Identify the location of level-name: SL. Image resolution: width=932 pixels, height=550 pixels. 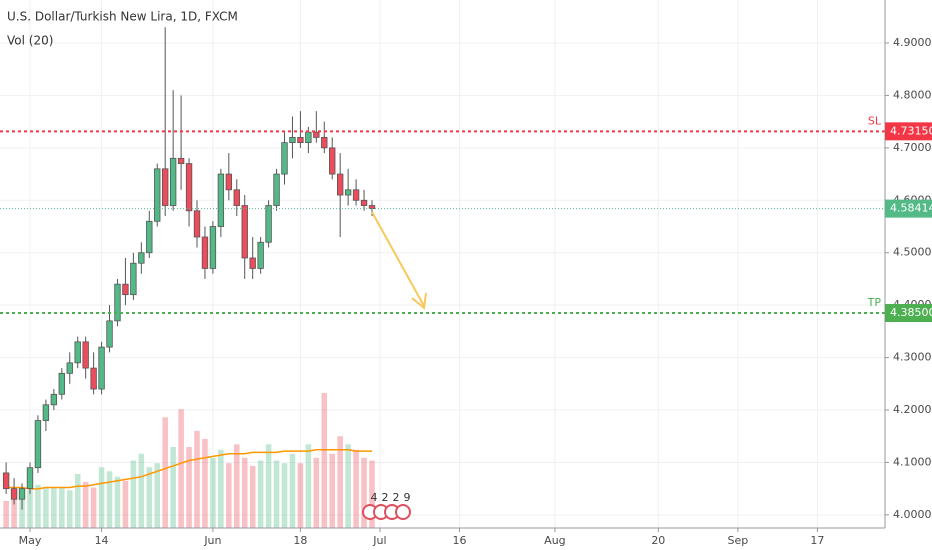
(875, 120).